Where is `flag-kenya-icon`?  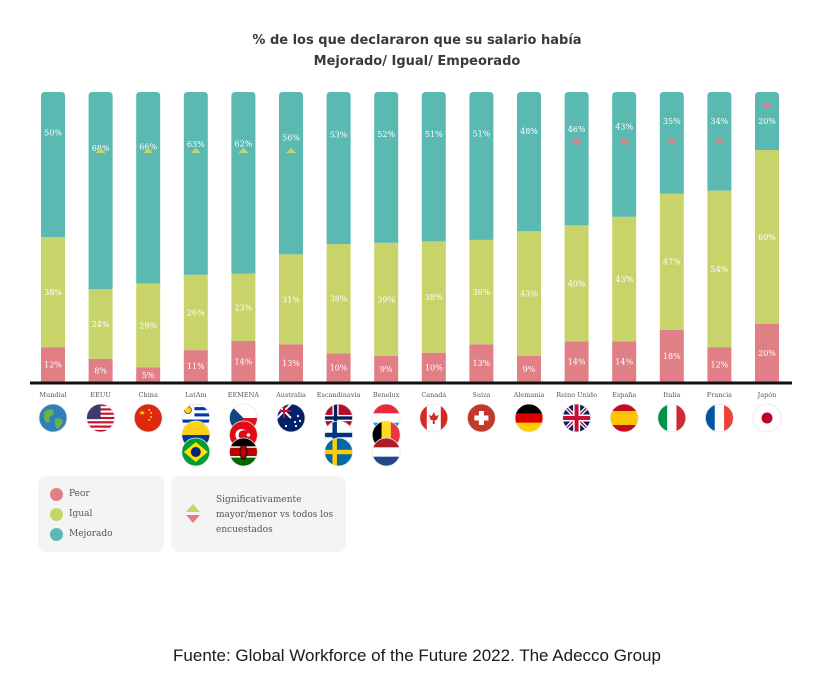 flag-kenya-icon is located at coordinates (243, 452).